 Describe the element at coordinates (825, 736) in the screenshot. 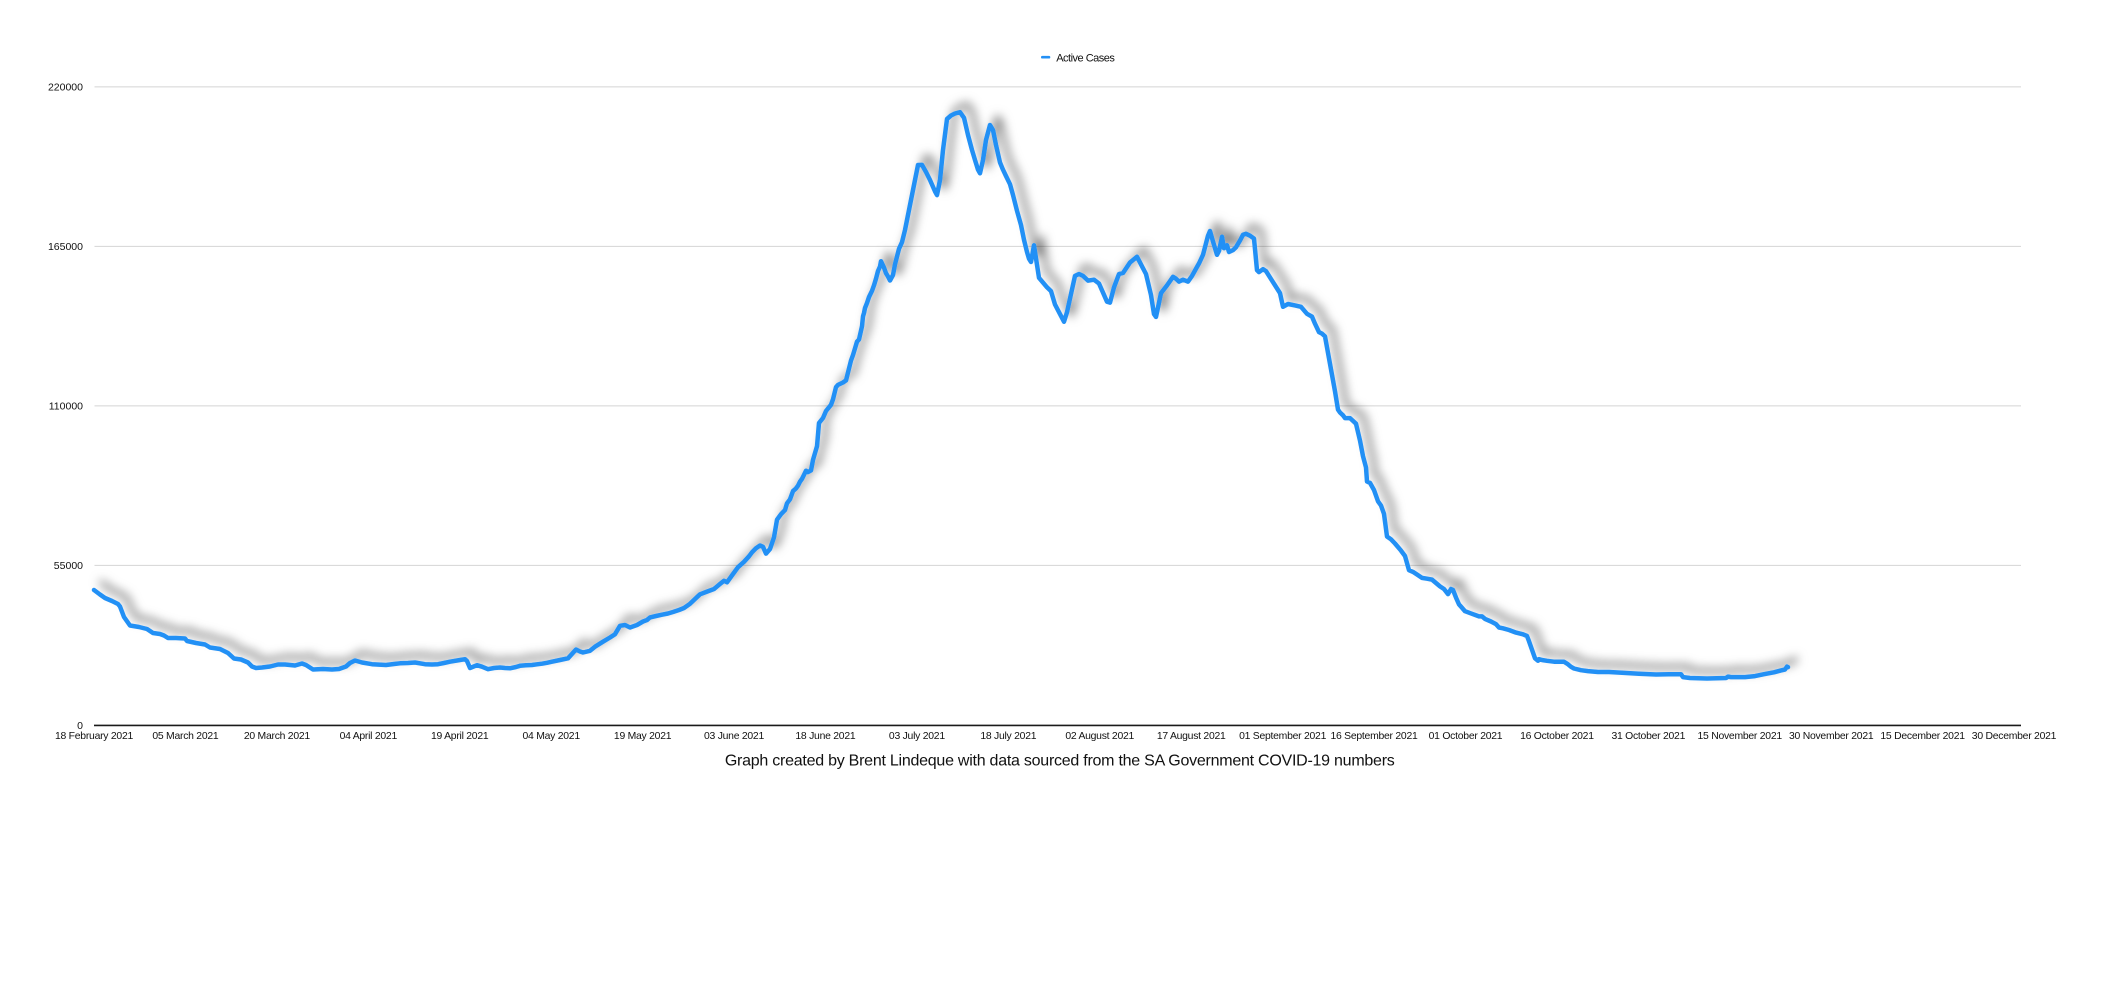

I see `svg-text: 18 June 2021` at that location.